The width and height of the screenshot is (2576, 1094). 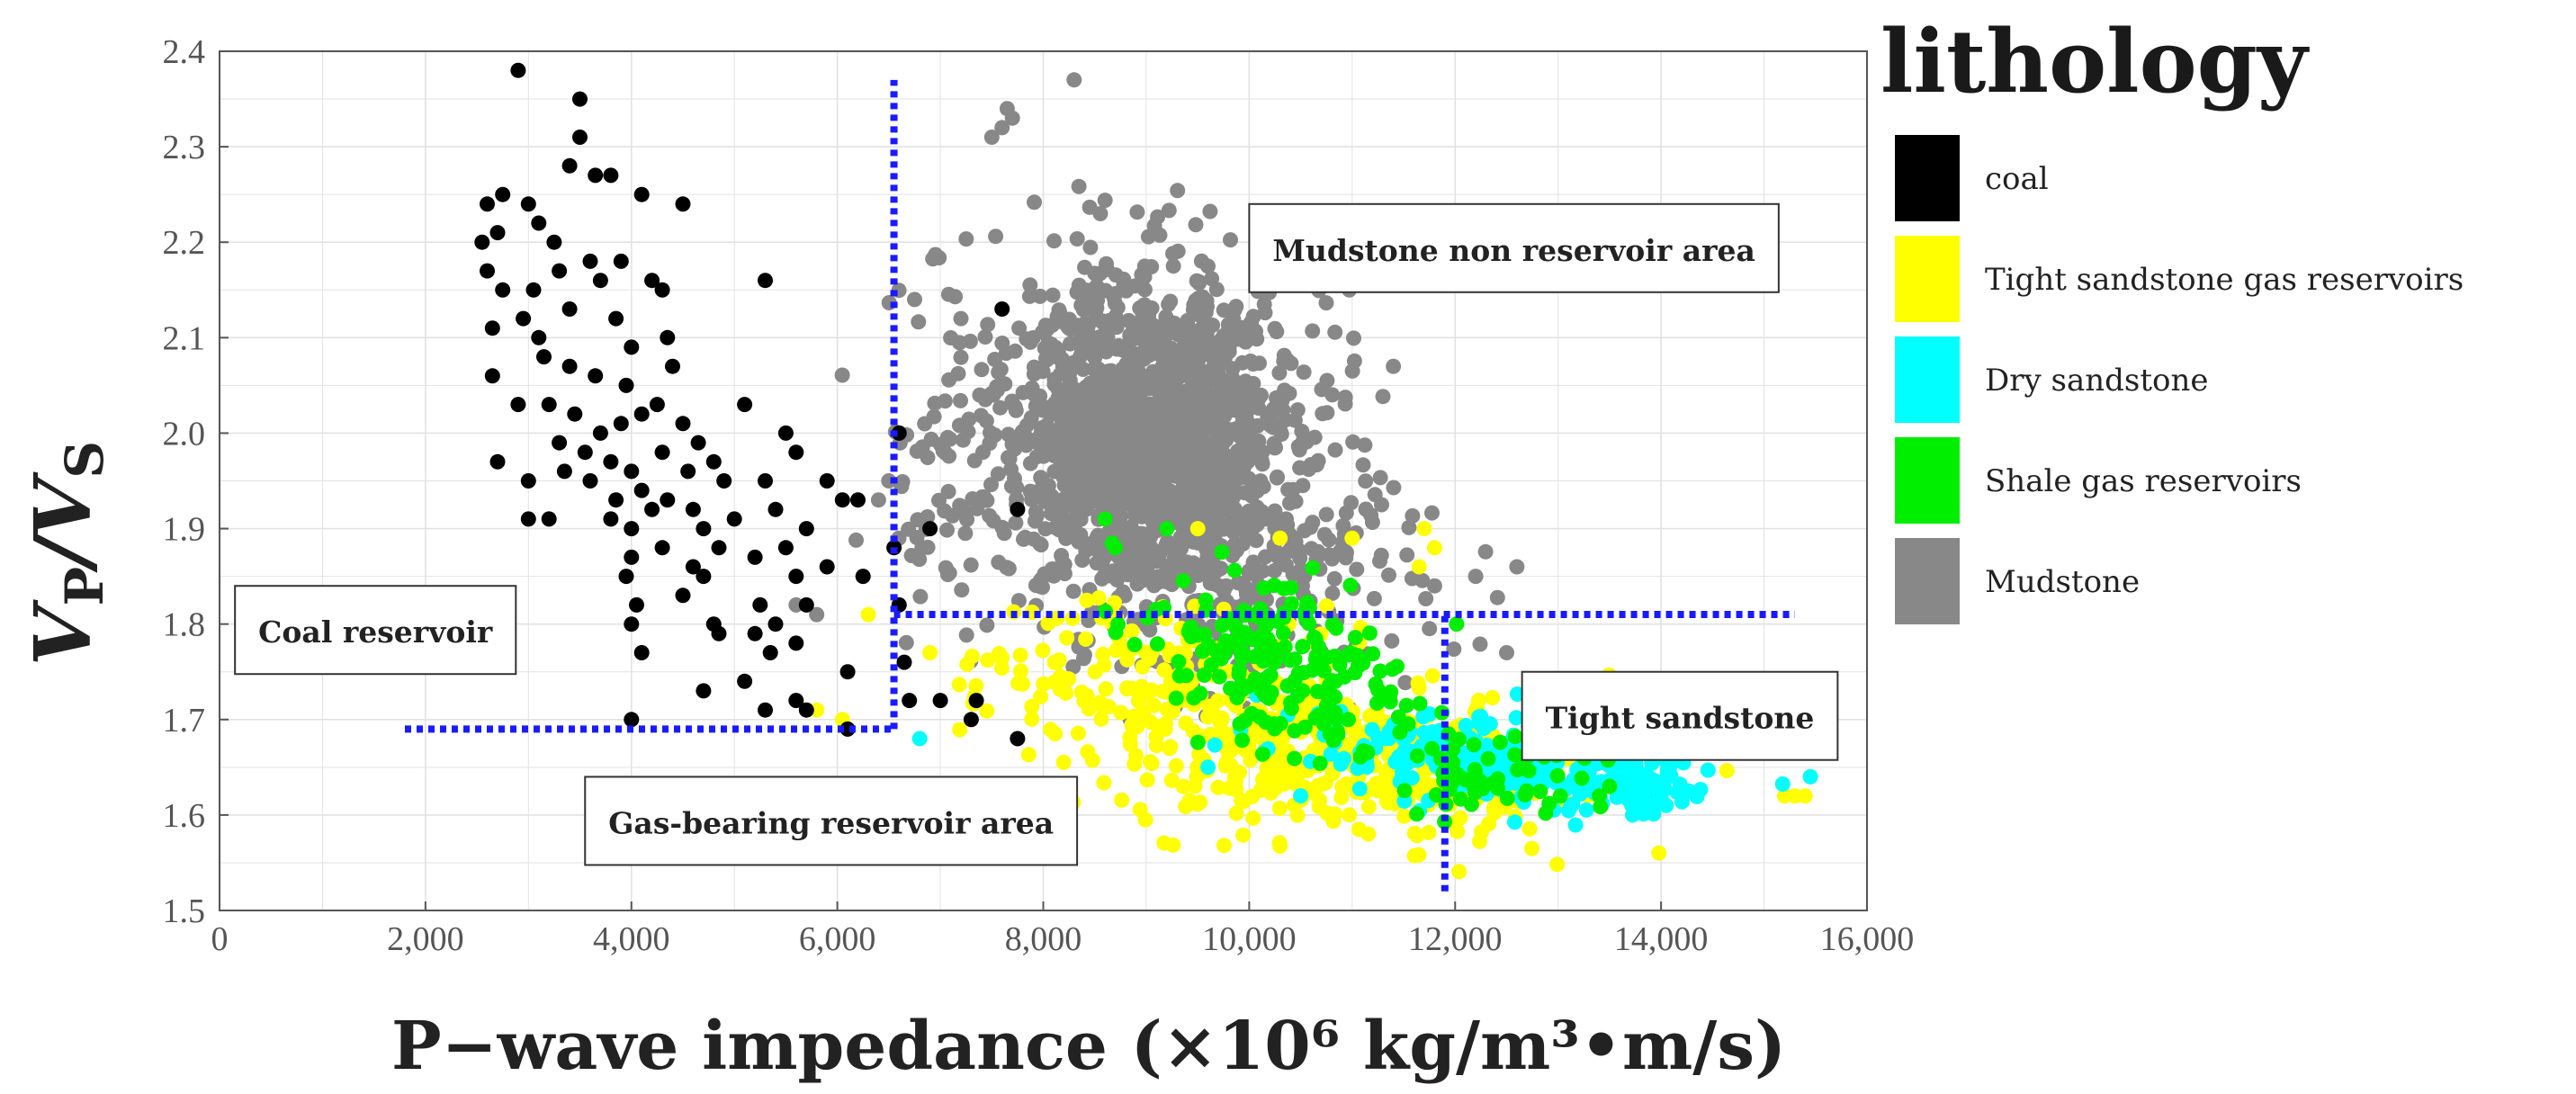 What do you see at coordinates (2144, 481) in the screenshot?
I see `legend-label: Shale gas reservoirs` at bounding box center [2144, 481].